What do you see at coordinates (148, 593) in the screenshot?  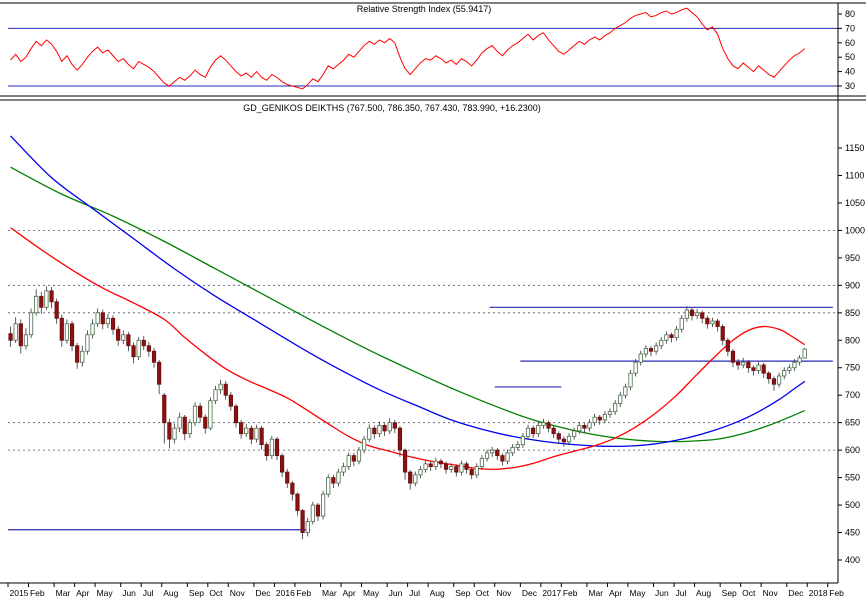 I see `time-axis-label: Jul` at bounding box center [148, 593].